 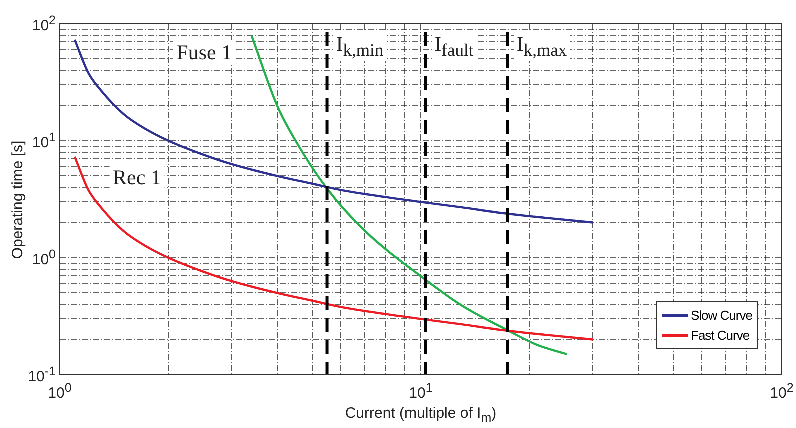 I want to click on y-tick-label: 10$^{0}$, so click(x=44, y=258).